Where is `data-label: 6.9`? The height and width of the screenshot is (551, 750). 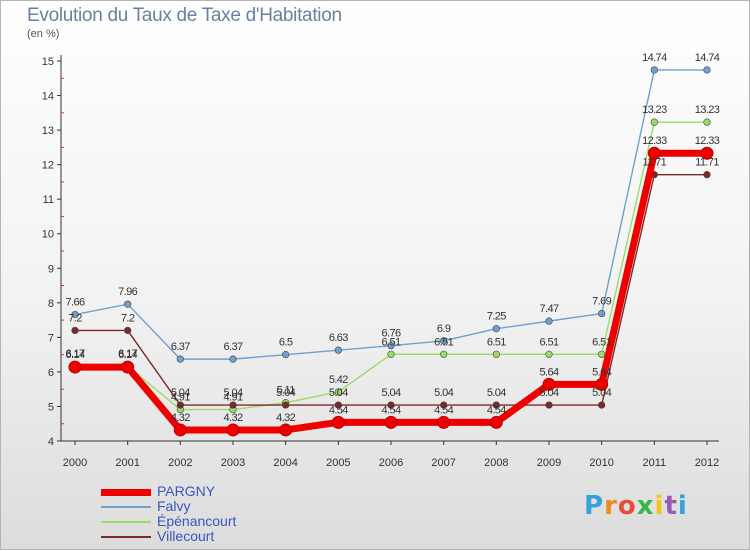
data-label: 6.9 is located at coordinates (444, 329).